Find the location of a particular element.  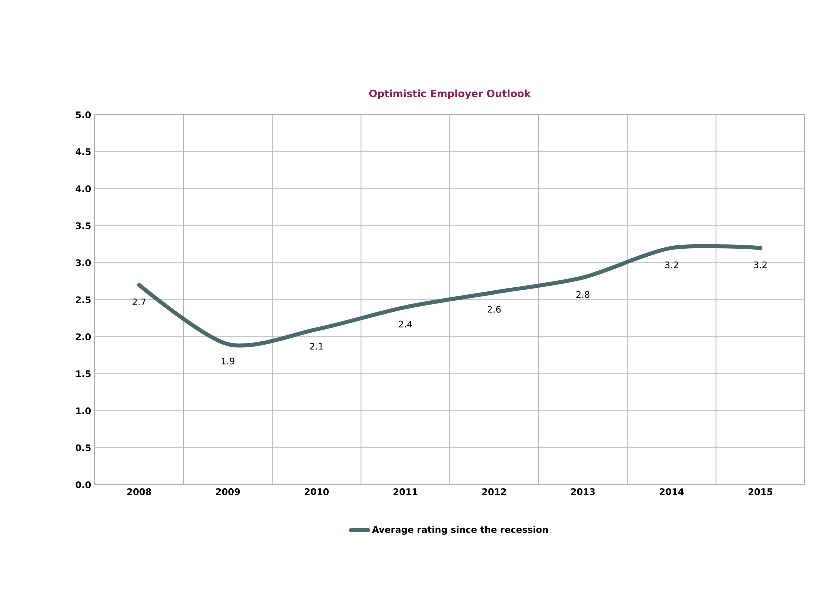

chart-title: Optimistic Employer Outlook is located at coordinates (451, 95).